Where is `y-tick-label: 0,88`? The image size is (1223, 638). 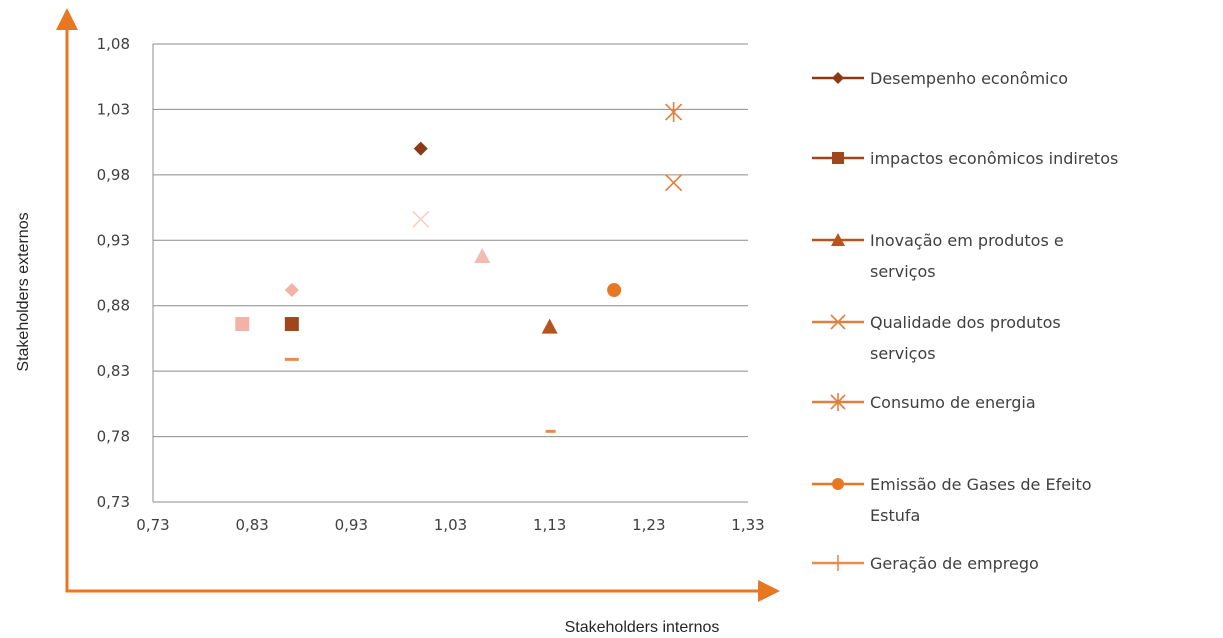
y-tick-label: 0,88 is located at coordinates (113, 306).